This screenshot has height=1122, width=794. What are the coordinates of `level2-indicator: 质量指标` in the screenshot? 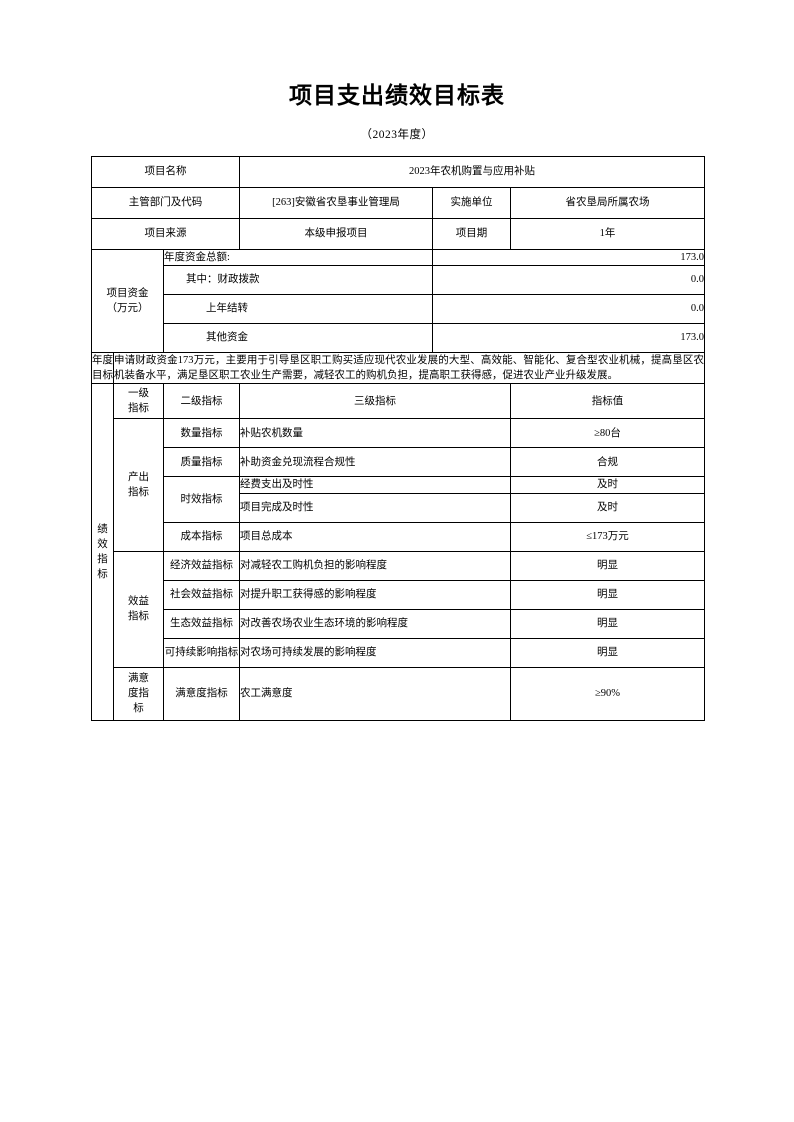 It's located at (201, 462).